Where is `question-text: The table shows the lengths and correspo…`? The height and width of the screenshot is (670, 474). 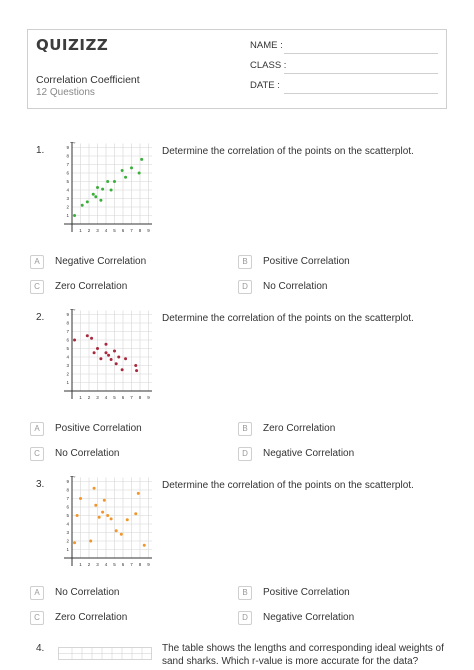
question-text: The table shows the lengths and correspo… is located at coordinates (303, 655).